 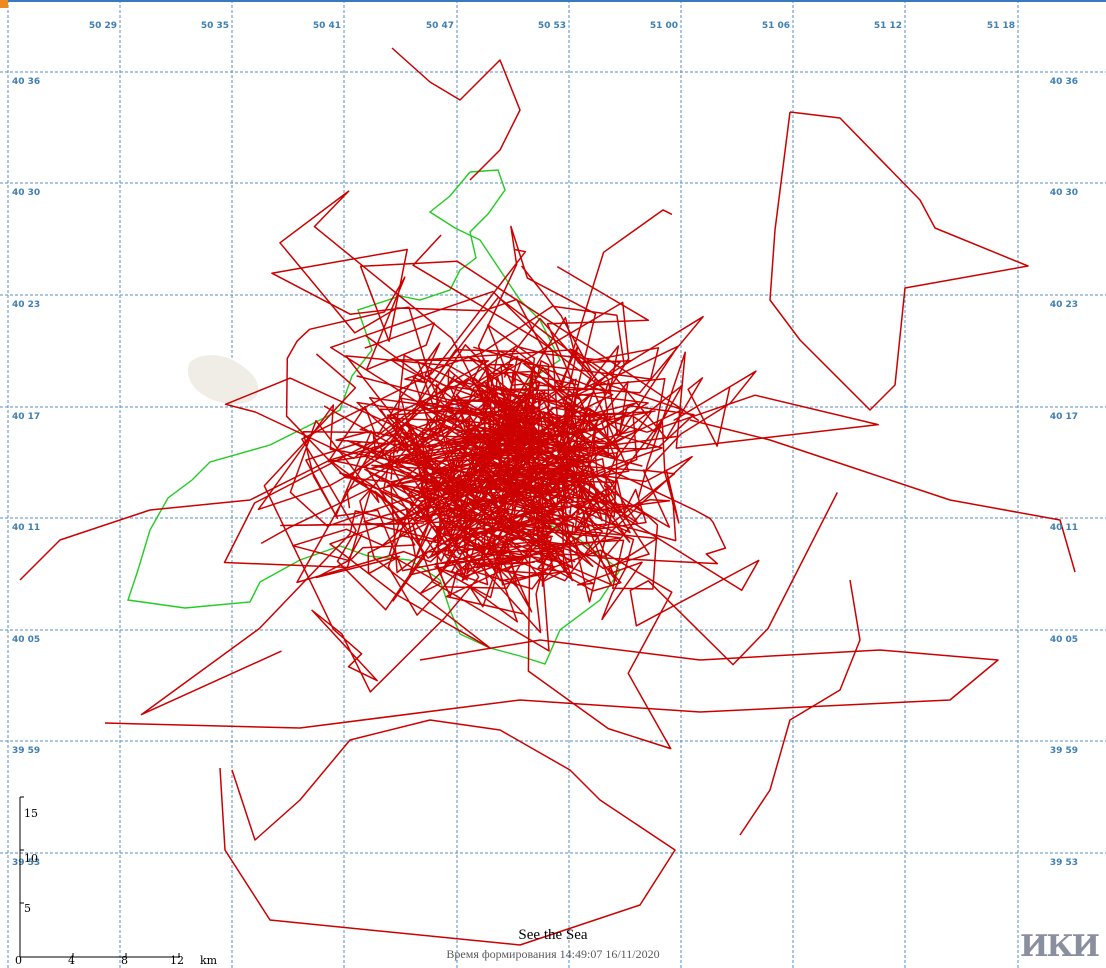 What do you see at coordinates (210, 510) in the screenshot?
I see `outer-track-west` at bounding box center [210, 510].